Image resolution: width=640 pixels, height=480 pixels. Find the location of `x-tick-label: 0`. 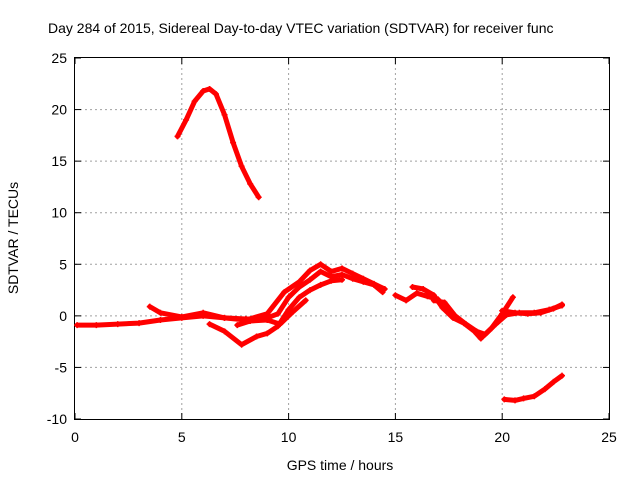

x-tick-label: 0 is located at coordinates (75, 437).